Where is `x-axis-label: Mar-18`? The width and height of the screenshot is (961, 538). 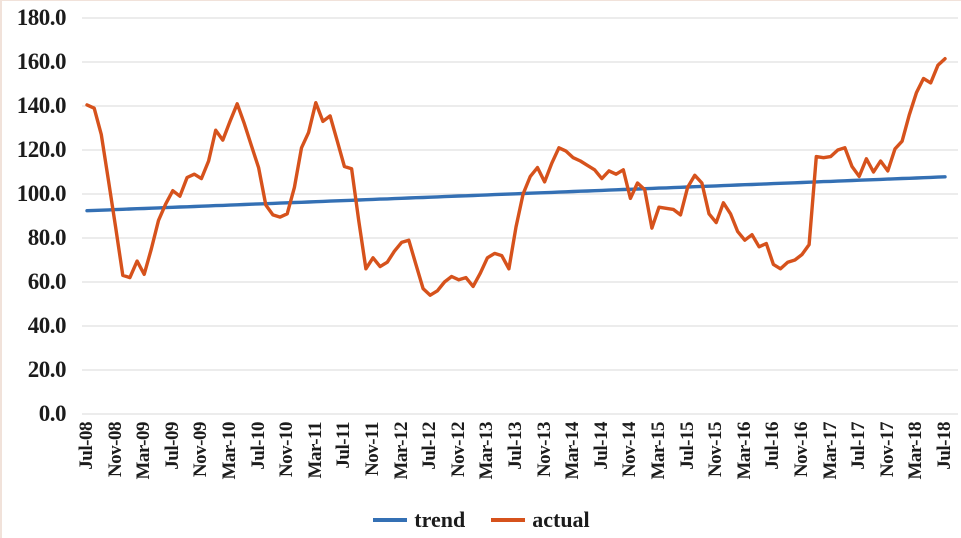 x-axis-label: Mar-18 is located at coordinates (916, 451).